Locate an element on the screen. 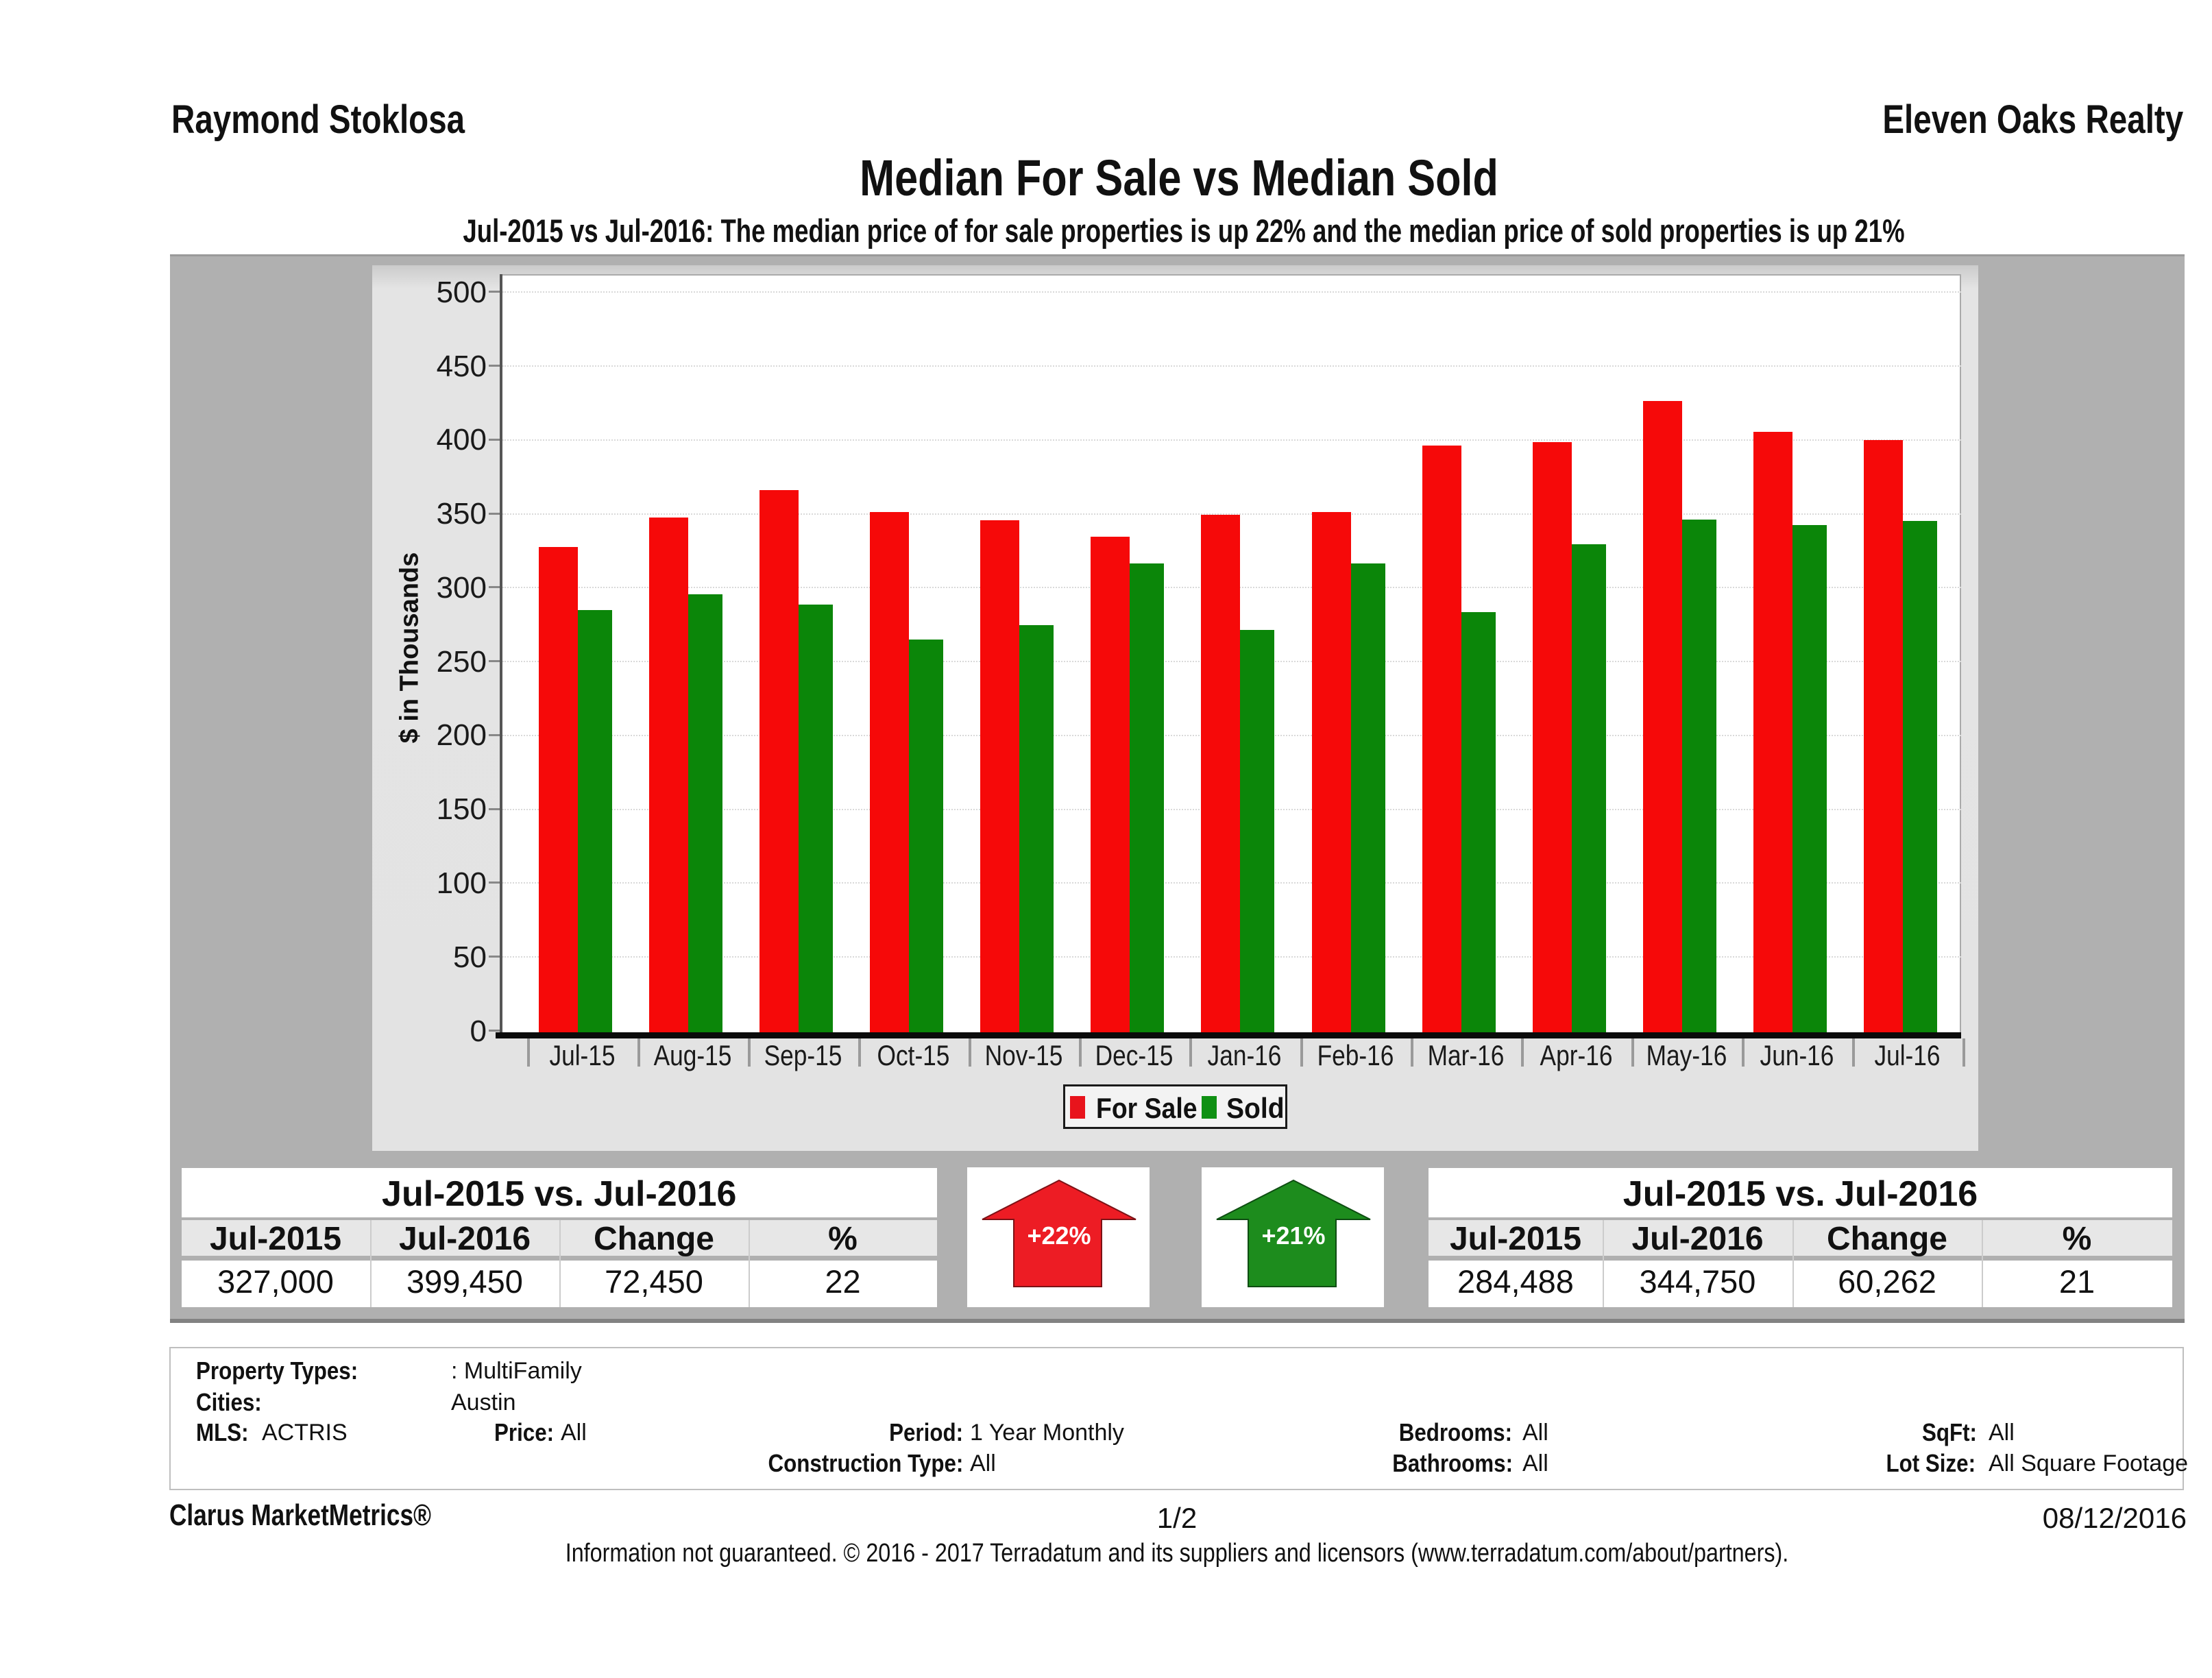  svg-text: +21% is located at coordinates (1293, 1235).